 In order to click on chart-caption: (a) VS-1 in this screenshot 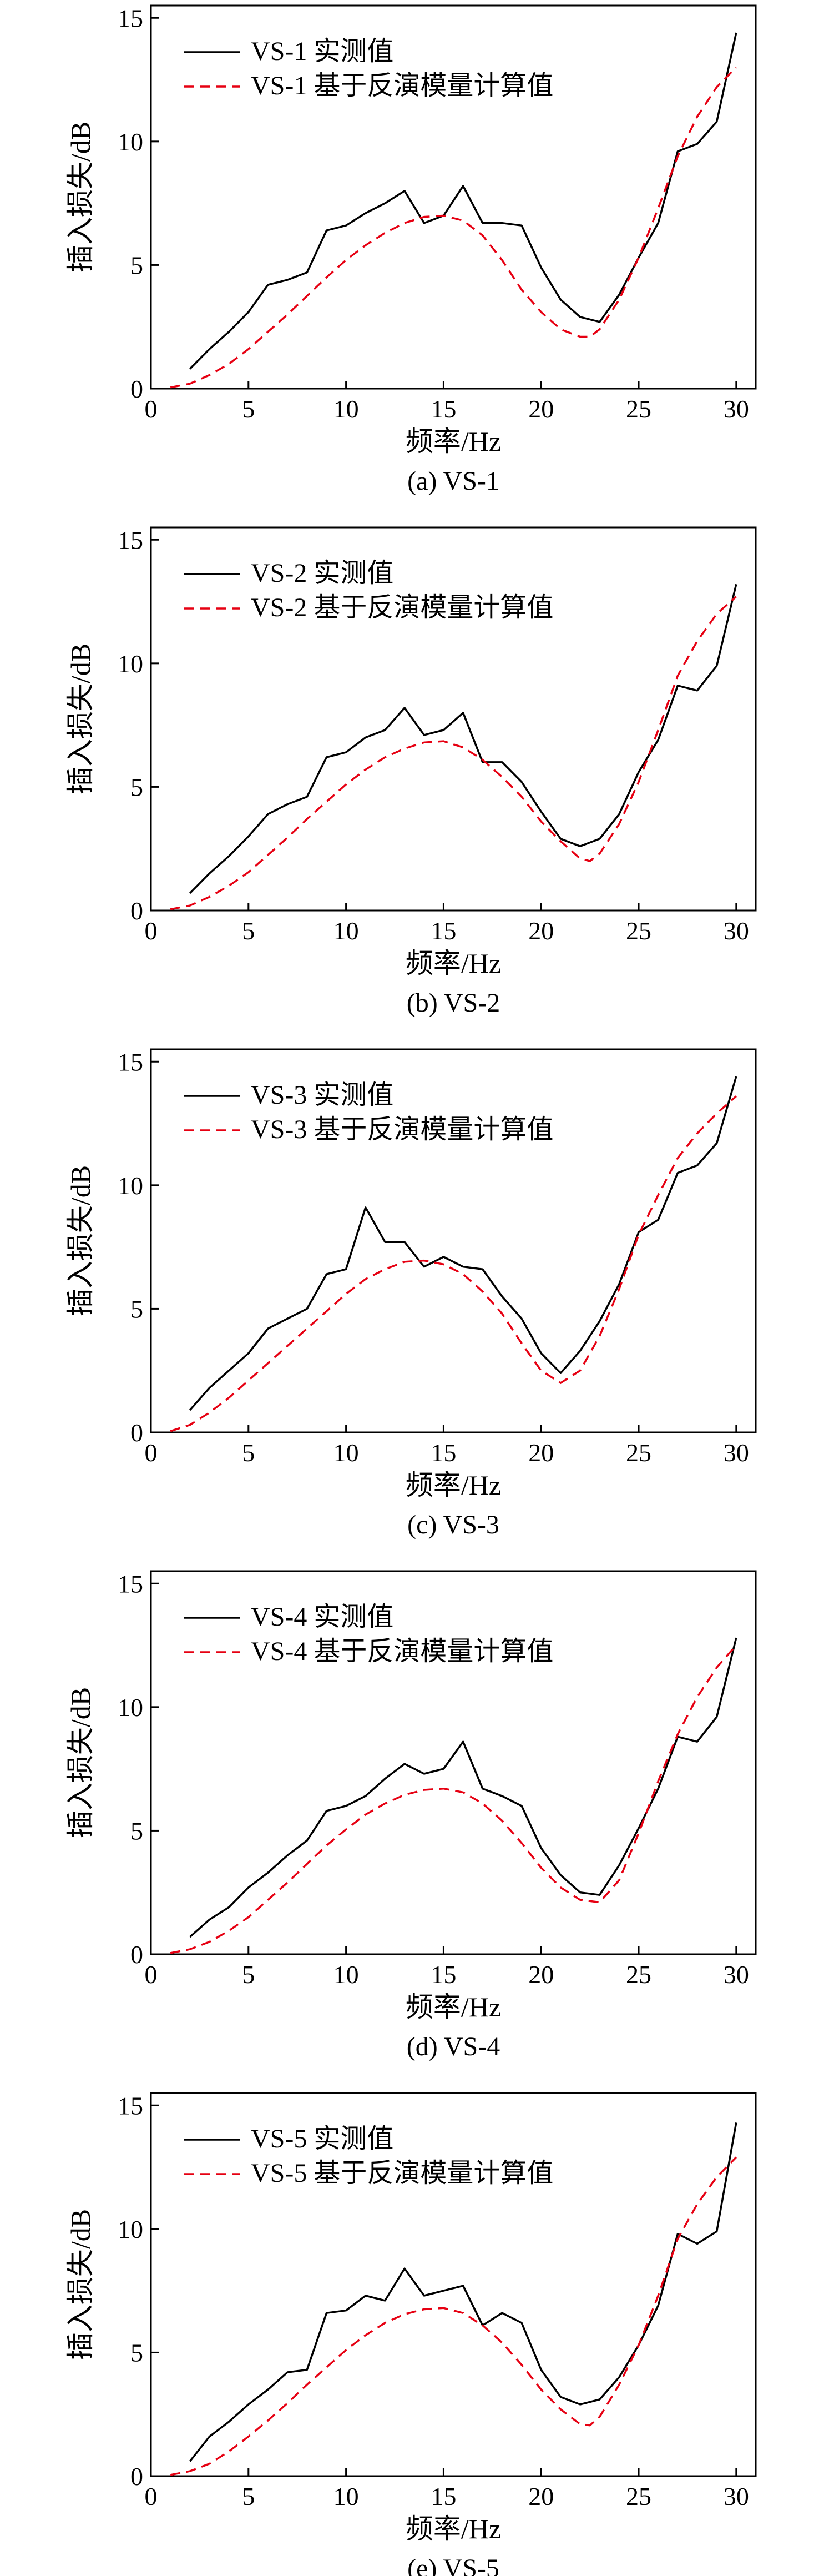, I will do `click(453, 481)`.